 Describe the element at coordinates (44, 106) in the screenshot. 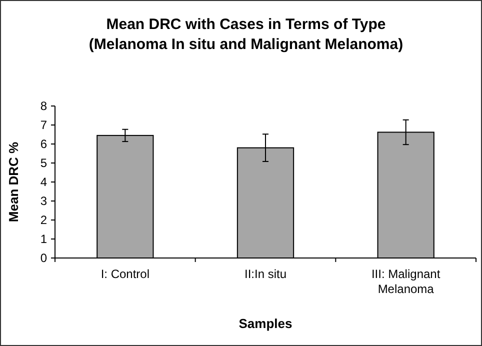

I see `y-tick-label: 8` at that location.